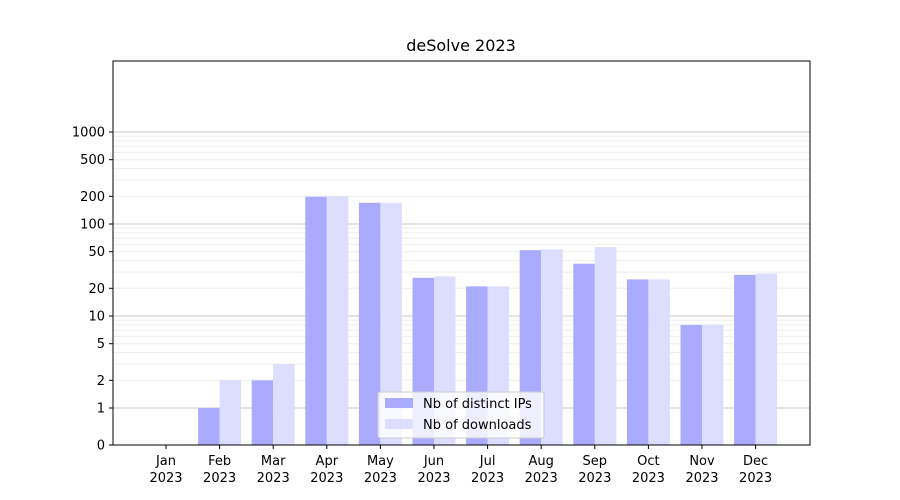 This screenshot has height=500, width=900. I want to click on legend-label: Nb of distinct IPs, so click(477, 404).